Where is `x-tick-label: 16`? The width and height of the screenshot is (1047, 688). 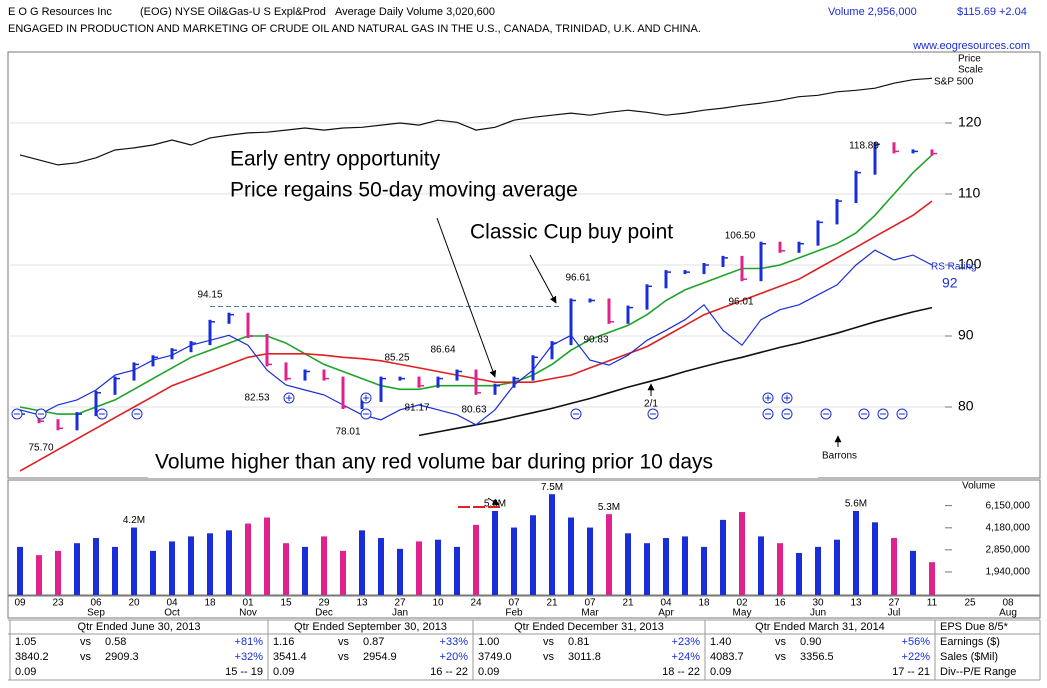
x-tick-label: 16 is located at coordinates (780, 603).